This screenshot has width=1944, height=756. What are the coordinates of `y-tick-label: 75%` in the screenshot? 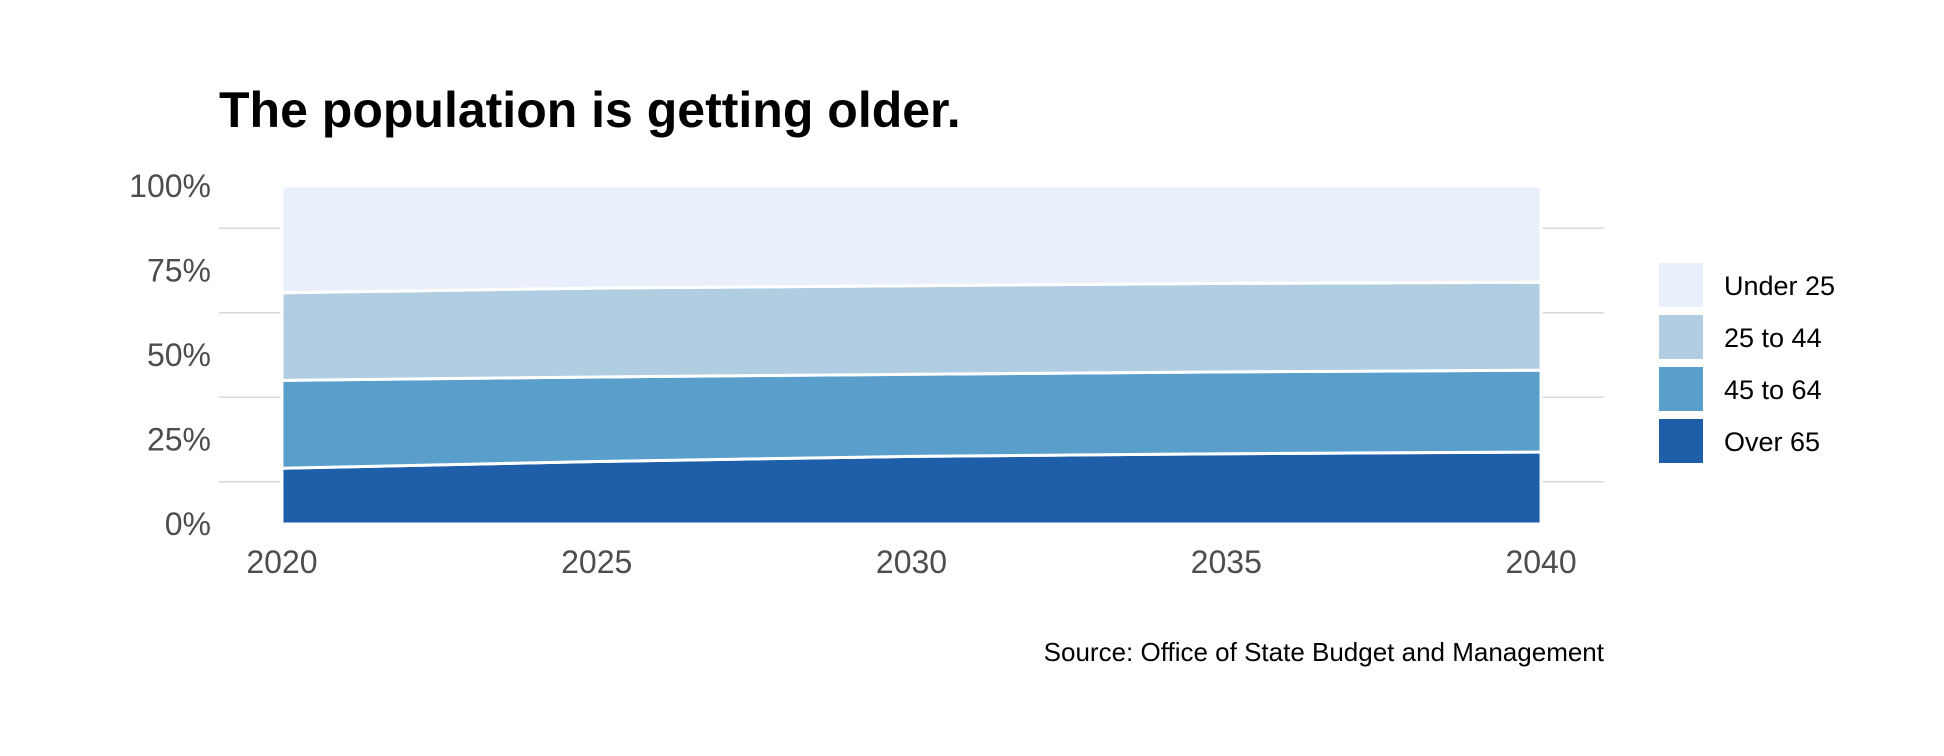 It's located at (179, 271).